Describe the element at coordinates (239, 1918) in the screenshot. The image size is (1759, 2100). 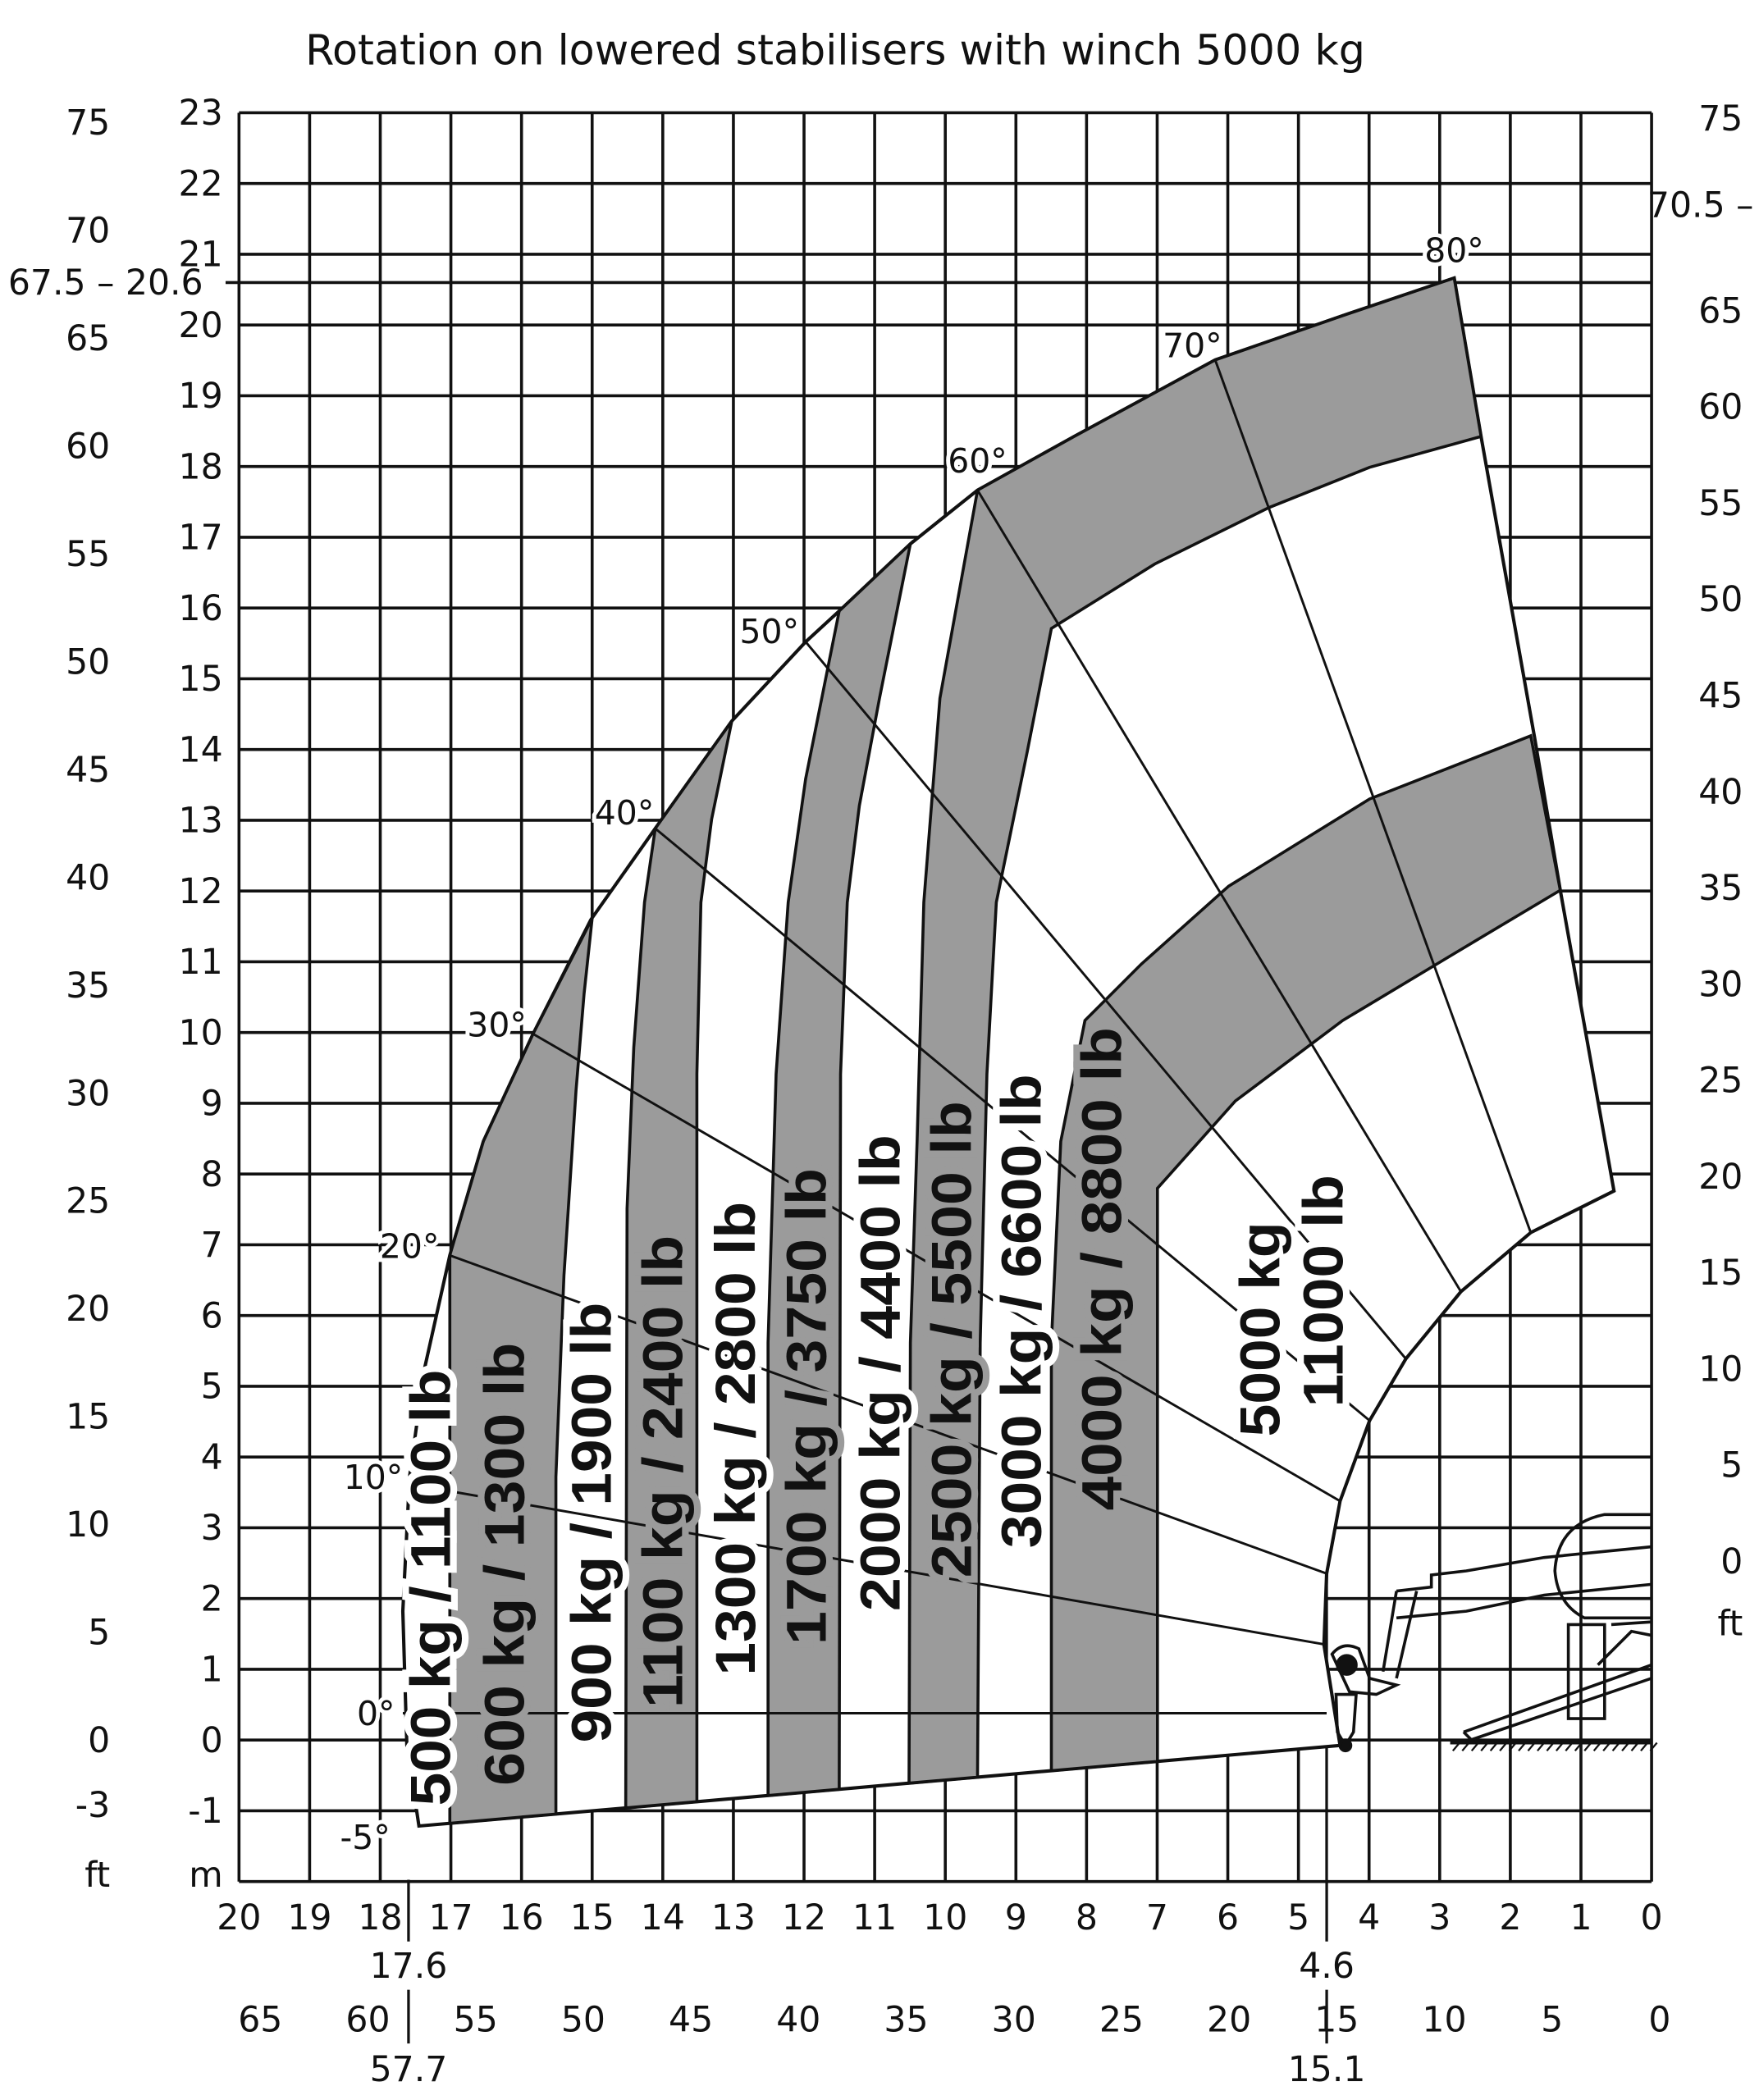
I see `x-tick-m: 20` at that location.